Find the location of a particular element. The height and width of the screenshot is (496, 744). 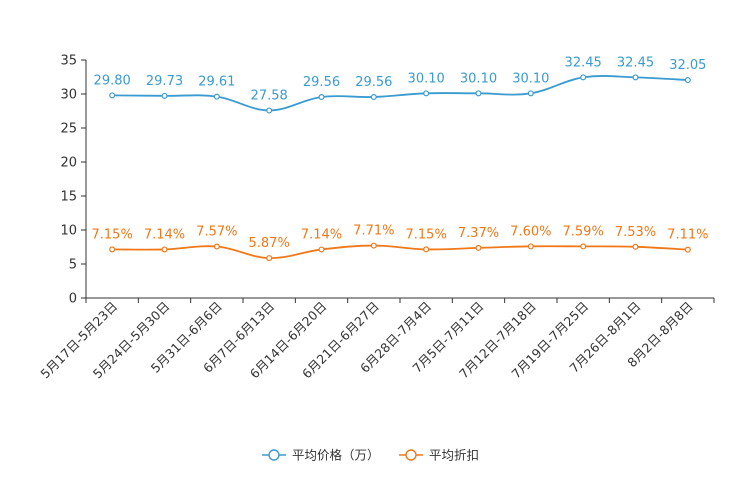

series-2-data-label: 7.59% is located at coordinates (583, 231).